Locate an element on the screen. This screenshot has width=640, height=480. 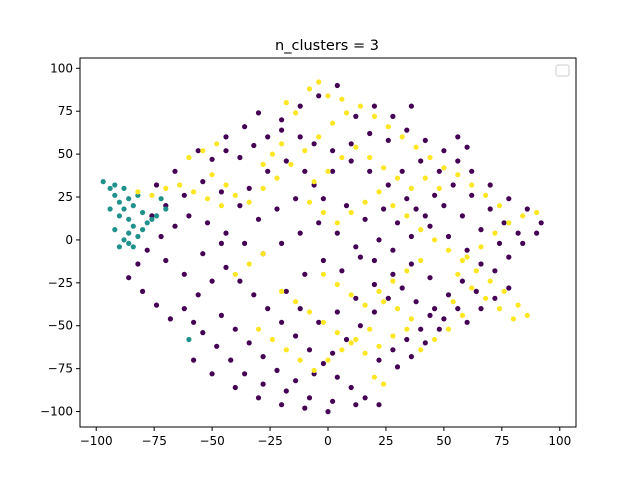
x-tick-label: 0 is located at coordinates (328, 441).